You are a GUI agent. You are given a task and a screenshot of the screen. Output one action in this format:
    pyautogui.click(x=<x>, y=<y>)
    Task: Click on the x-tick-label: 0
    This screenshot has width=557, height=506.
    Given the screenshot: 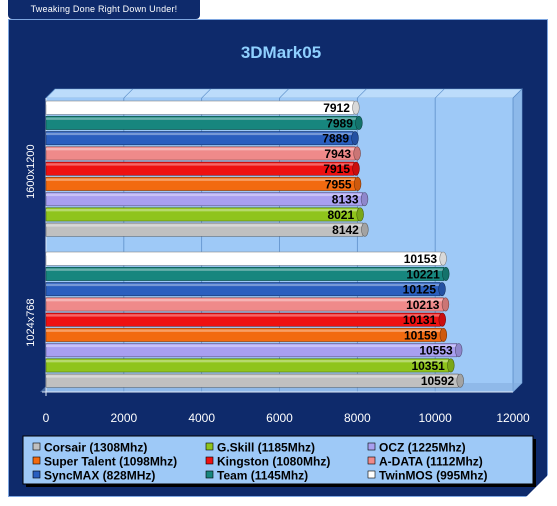 What is the action you would take?
    pyautogui.click(x=46, y=418)
    